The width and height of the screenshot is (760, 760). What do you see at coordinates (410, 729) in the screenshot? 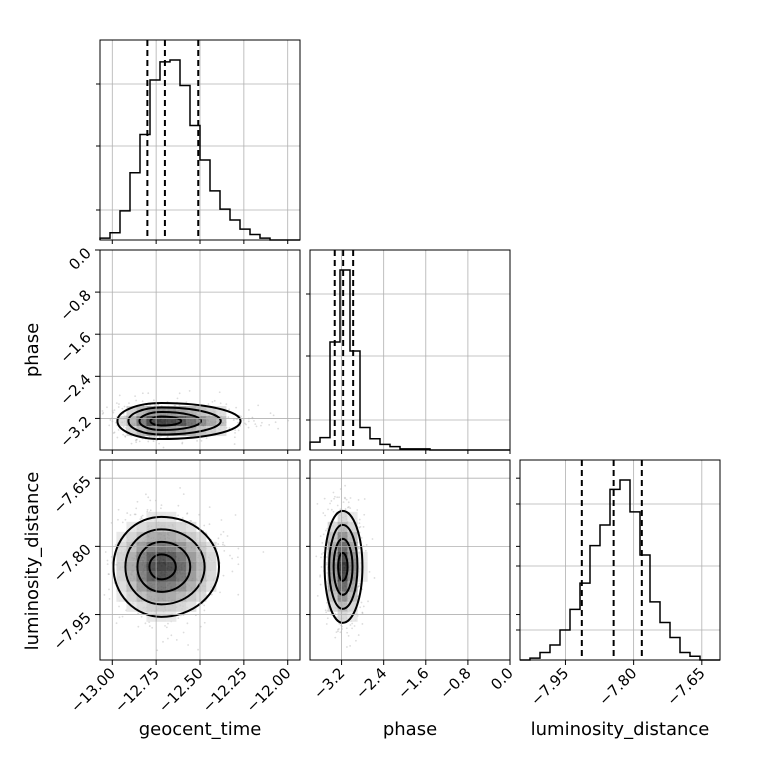
I see `x-axis-label-phase: phase` at bounding box center [410, 729].